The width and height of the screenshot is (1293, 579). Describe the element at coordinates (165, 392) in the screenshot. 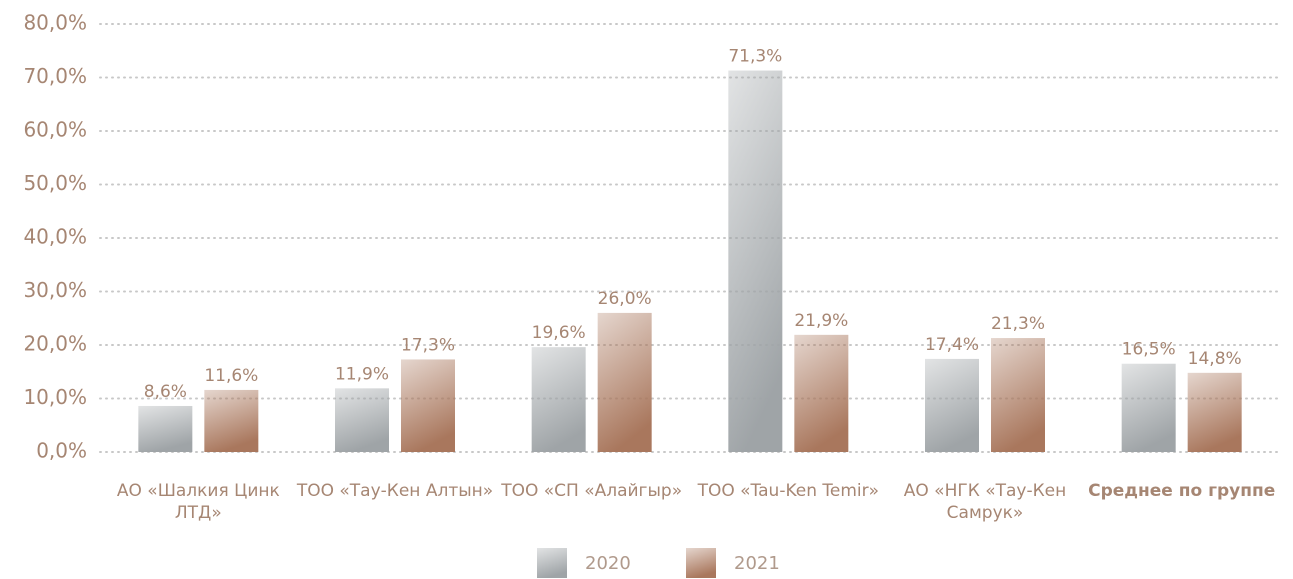

I see `value-label: 8,6%` at that location.